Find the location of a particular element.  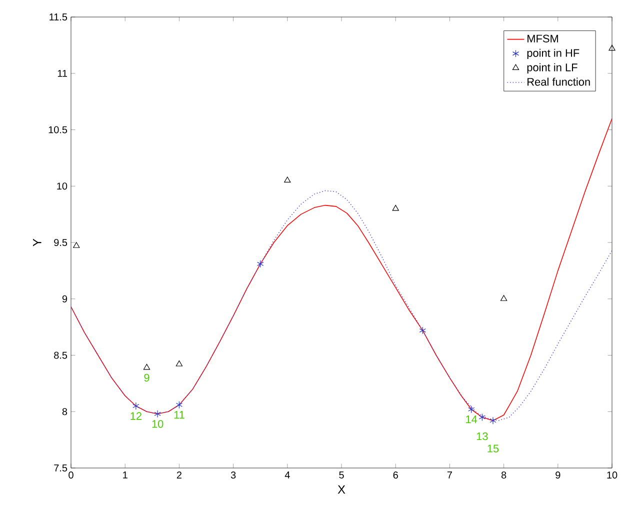

y-tick-label: 11.5 is located at coordinates (59, 17).